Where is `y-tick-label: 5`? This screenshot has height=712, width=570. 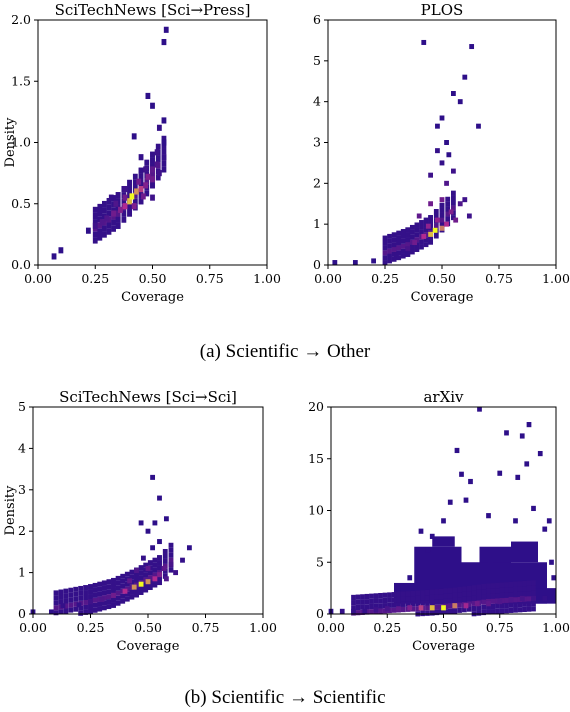
y-tick-label: 5 is located at coordinates (22, 406).